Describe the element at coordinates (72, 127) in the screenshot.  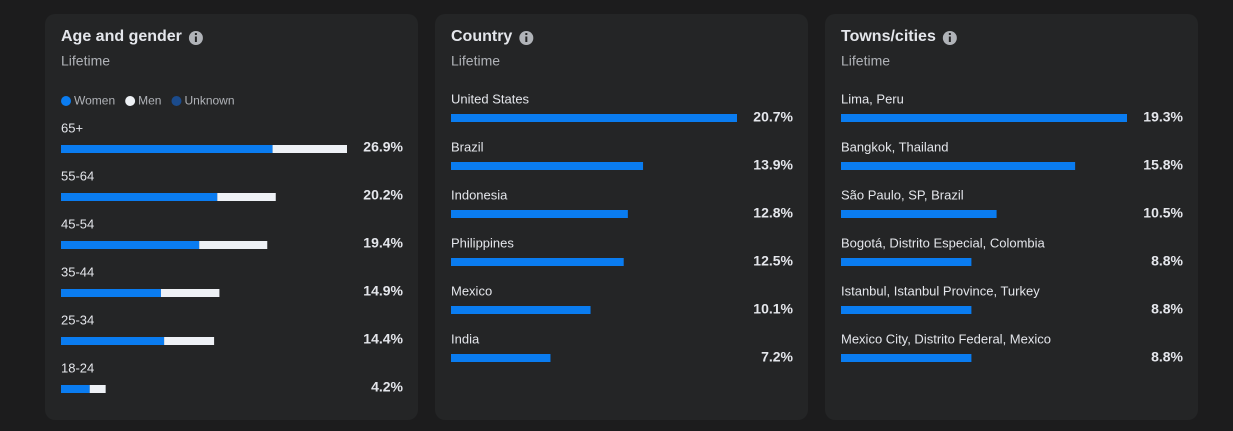
I see `category-label: 65+` at that location.